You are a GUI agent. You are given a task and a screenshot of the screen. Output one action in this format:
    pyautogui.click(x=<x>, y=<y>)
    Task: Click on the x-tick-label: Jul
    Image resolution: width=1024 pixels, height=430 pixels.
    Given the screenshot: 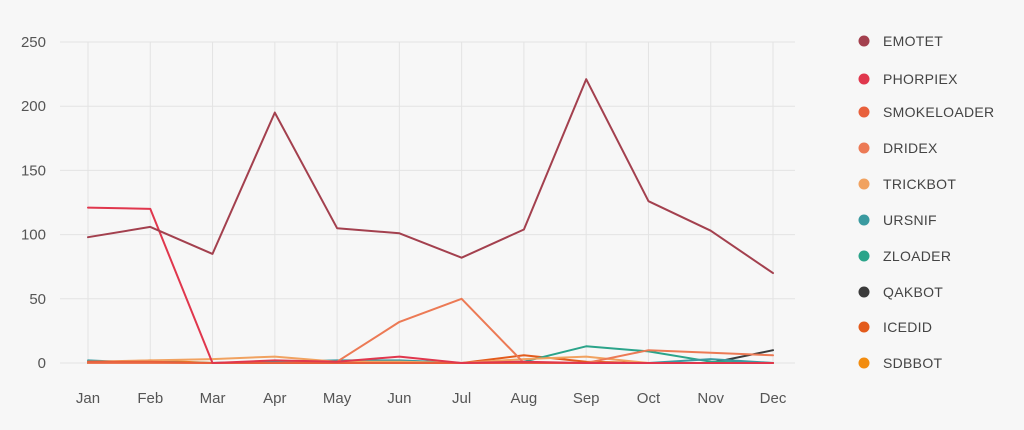 What is the action you would take?
    pyautogui.click(x=461, y=398)
    